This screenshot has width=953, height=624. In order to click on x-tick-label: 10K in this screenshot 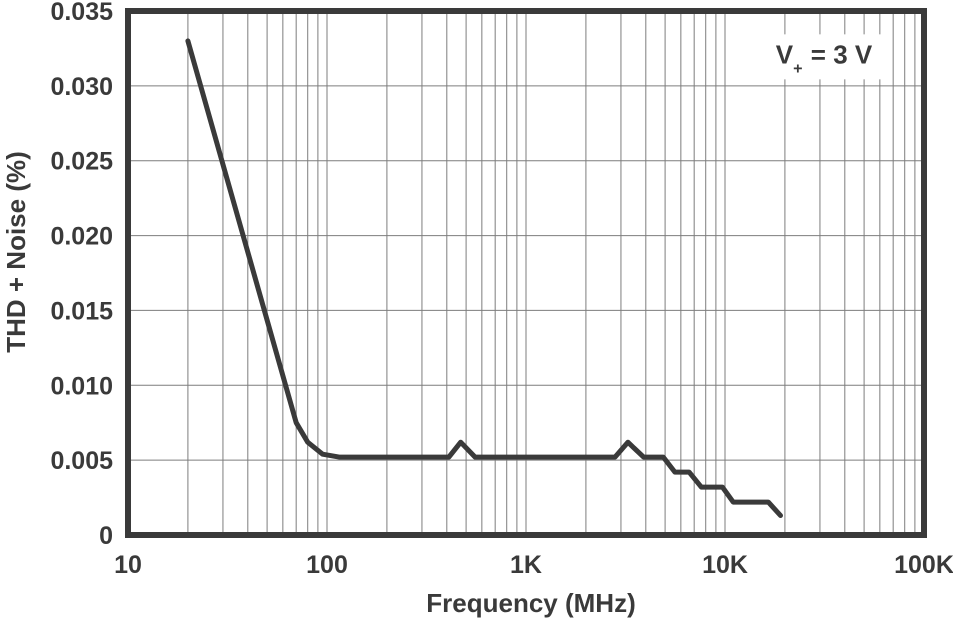, I will do `click(725, 565)`.